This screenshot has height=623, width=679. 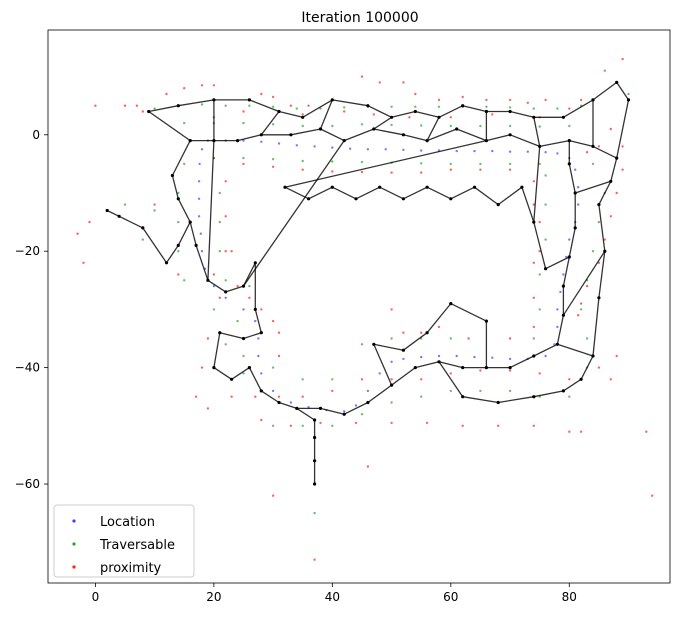 I want to click on x-tick-label: 60, so click(x=450, y=597).